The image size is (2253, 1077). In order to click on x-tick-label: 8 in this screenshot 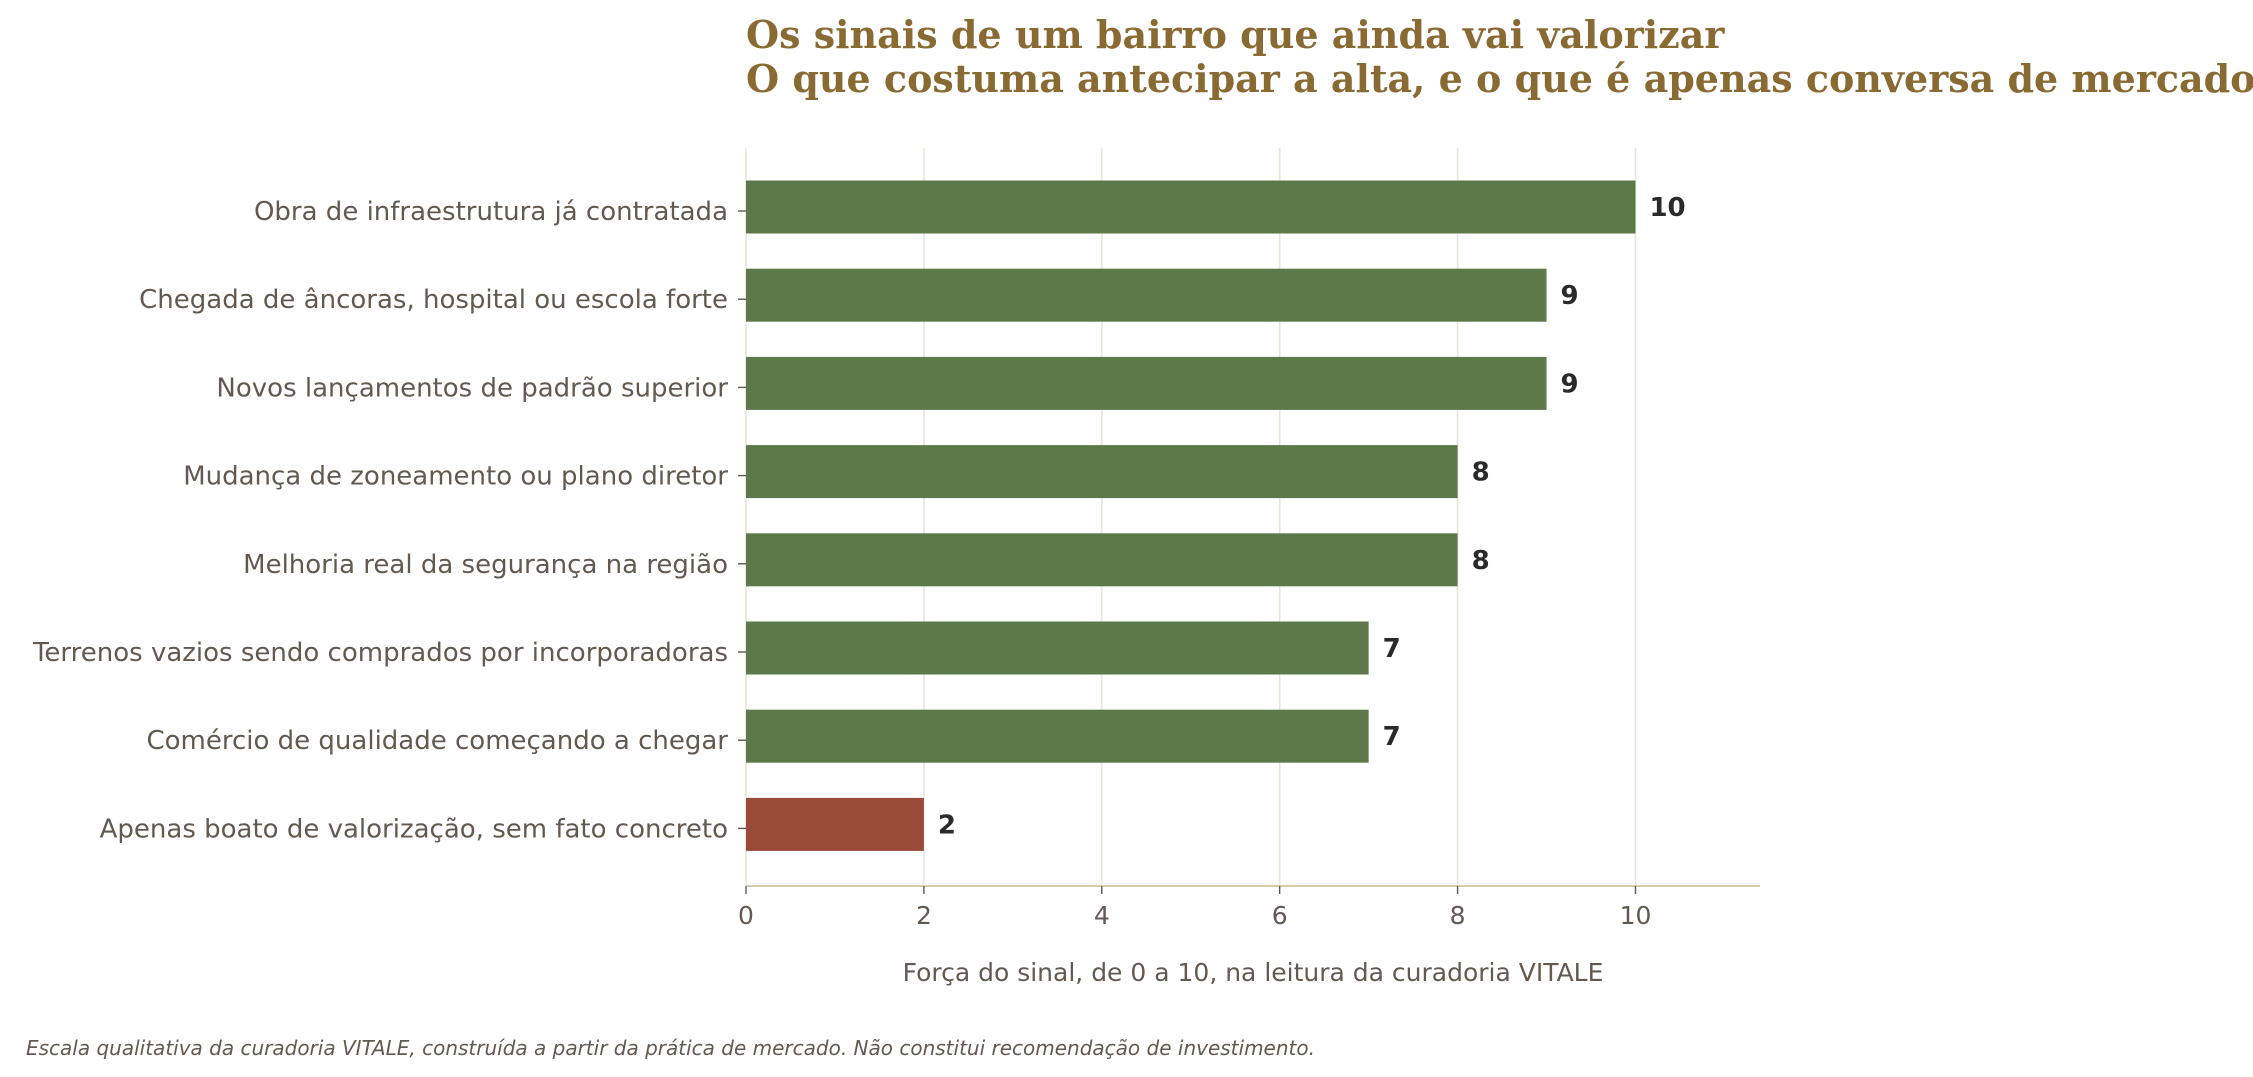, I will do `click(1458, 915)`.